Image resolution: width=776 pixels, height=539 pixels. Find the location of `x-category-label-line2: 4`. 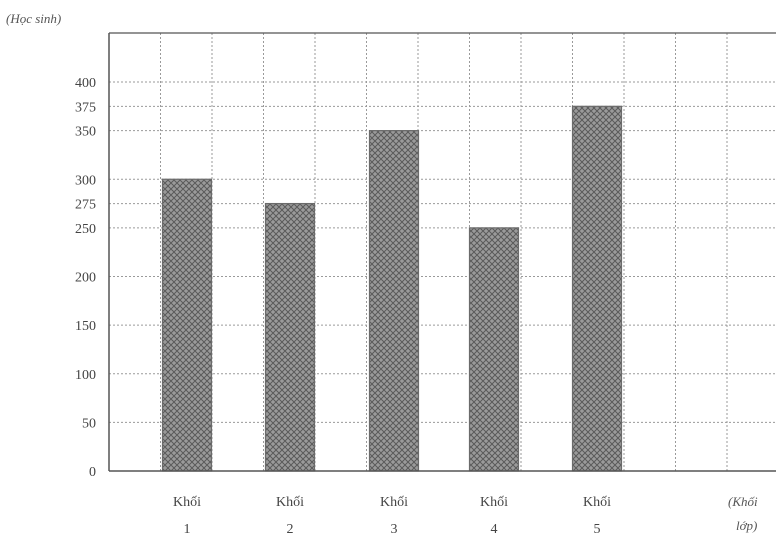

x-category-label-line2: 4 is located at coordinates (494, 529).